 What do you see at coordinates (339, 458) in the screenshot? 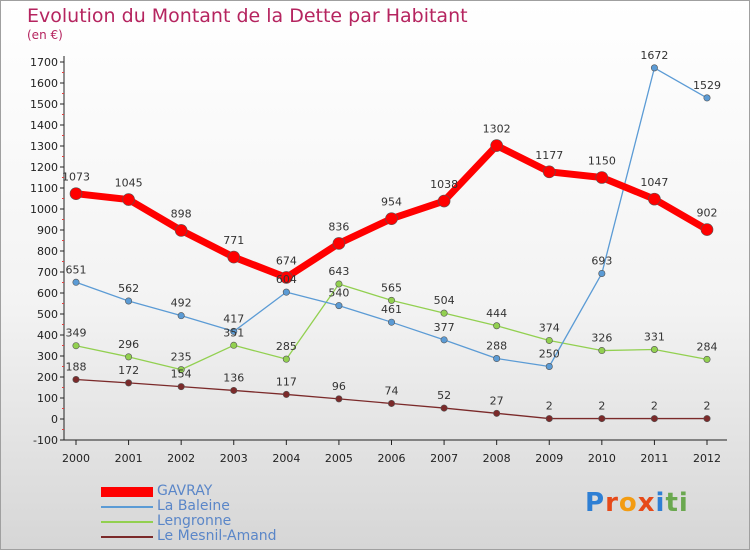
I see `x-tick-label: 2005` at bounding box center [339, 458].